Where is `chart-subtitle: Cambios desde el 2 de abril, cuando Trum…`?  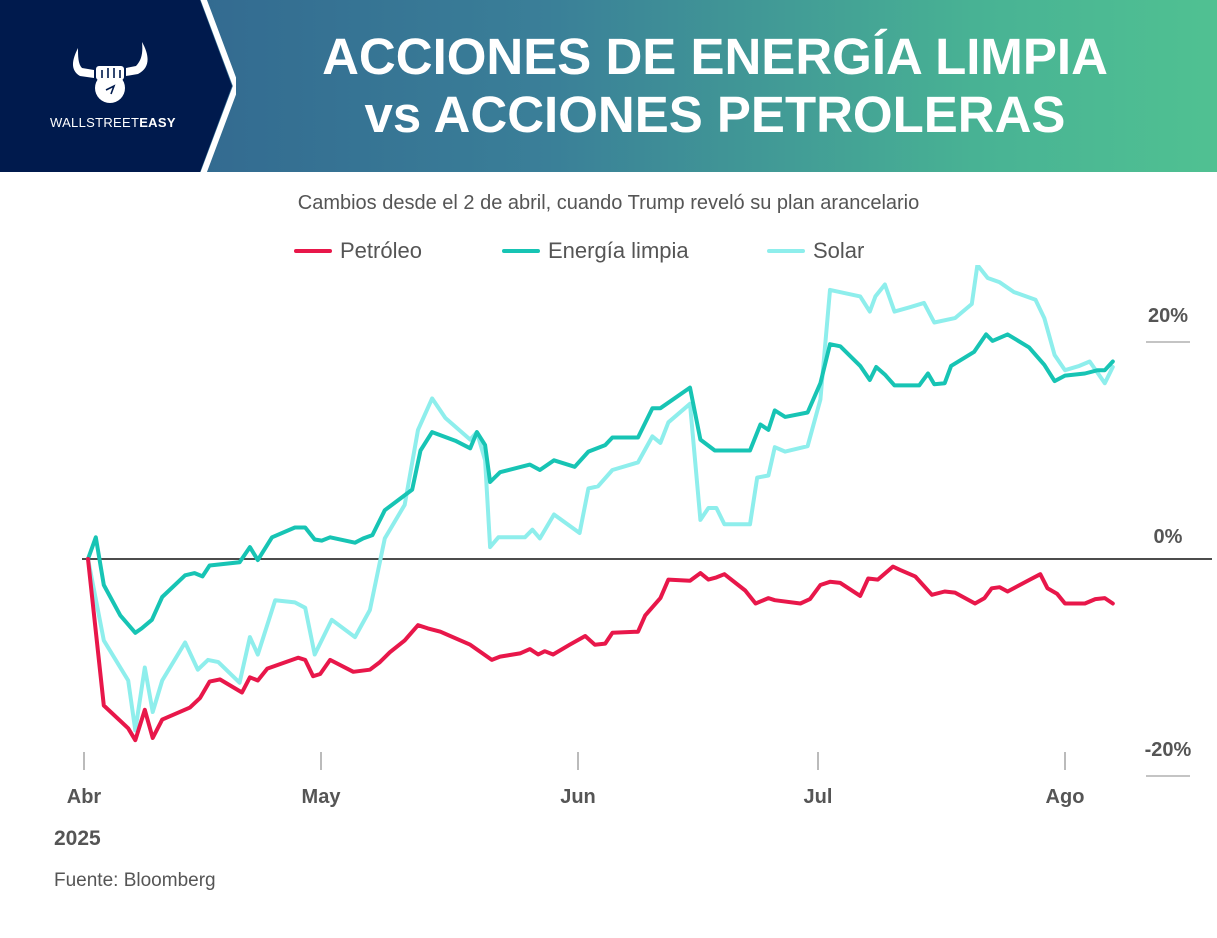 chart-subtitle: Cambios desde el 2 de abril, cuando Trum… is located at coordinates (608, 203).